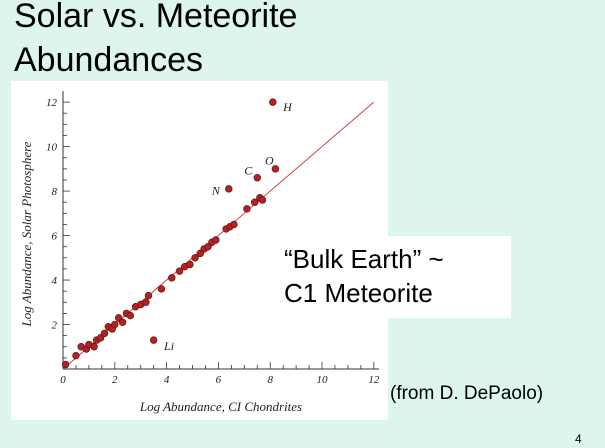  What do you see at coordinates (374, 380) in the screenshot?
I see `x-tick-label: 12` at bounding box center [374, 380].